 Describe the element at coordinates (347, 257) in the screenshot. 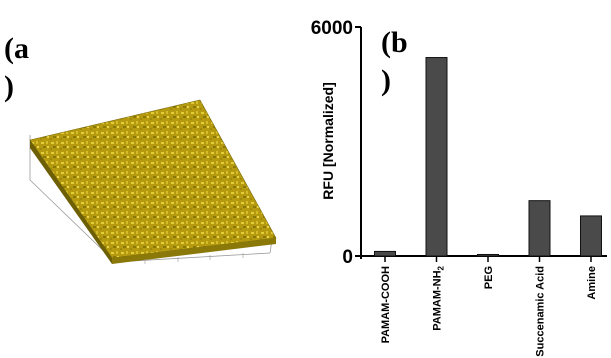

I see `y-tick-label: 0` at that location.